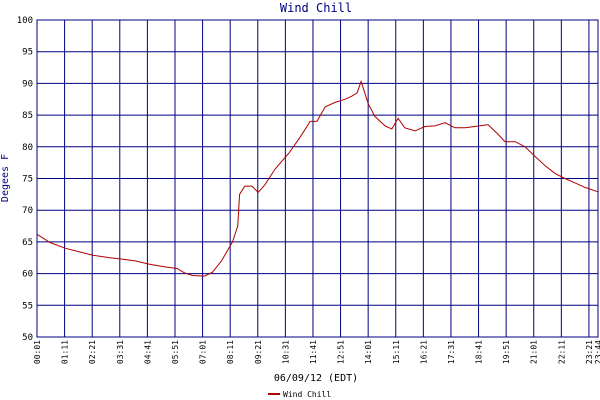  Describe the element at coordinates (258, 352) in the screenshot. I see `x-tick-label: 09:21` at that location.